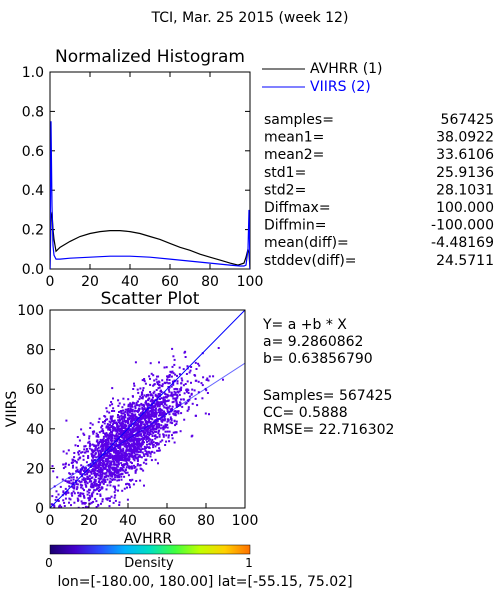 This screenshot has height=600, width=500. What do you see at coordinates (297, 208) in the screenshot?
I see `stat-label: Diffmax=` at bounding box center [297, 208].